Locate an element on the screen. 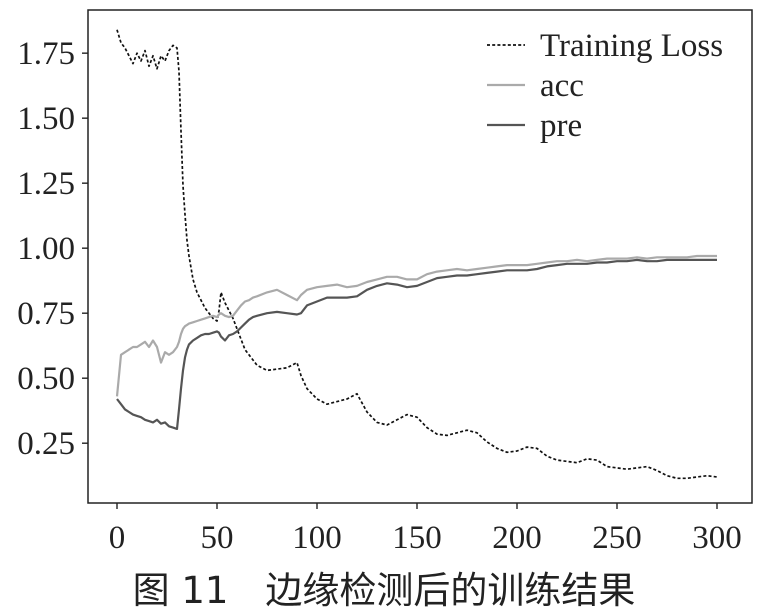  x-tick-label: 0 is located at coordinates (117, 538).